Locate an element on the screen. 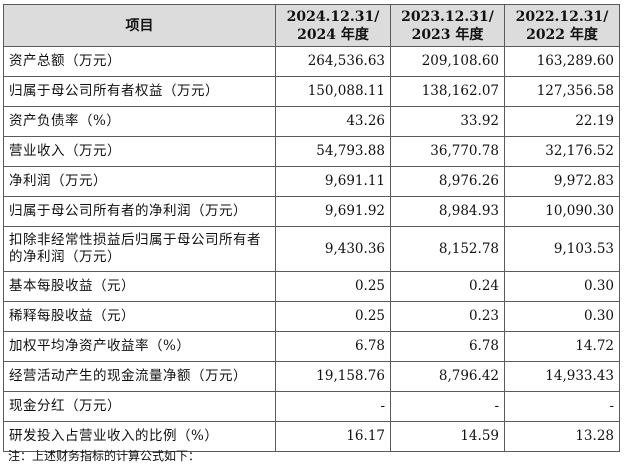  value-2024: 54,793.88 is located at coordinates (333, 151).